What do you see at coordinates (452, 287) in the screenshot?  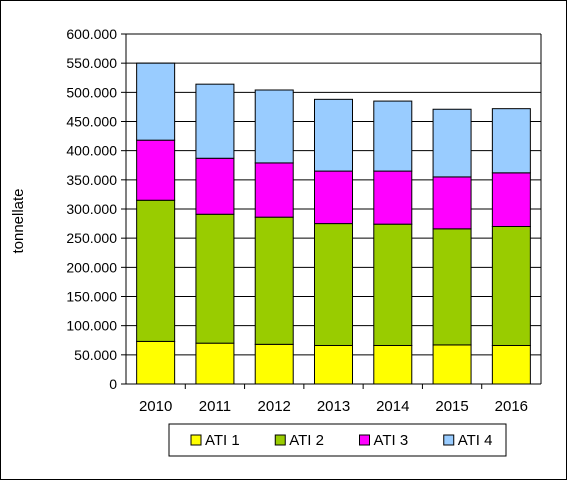 I see `bar-ati-2-2015` at bounding box center [452, 287].